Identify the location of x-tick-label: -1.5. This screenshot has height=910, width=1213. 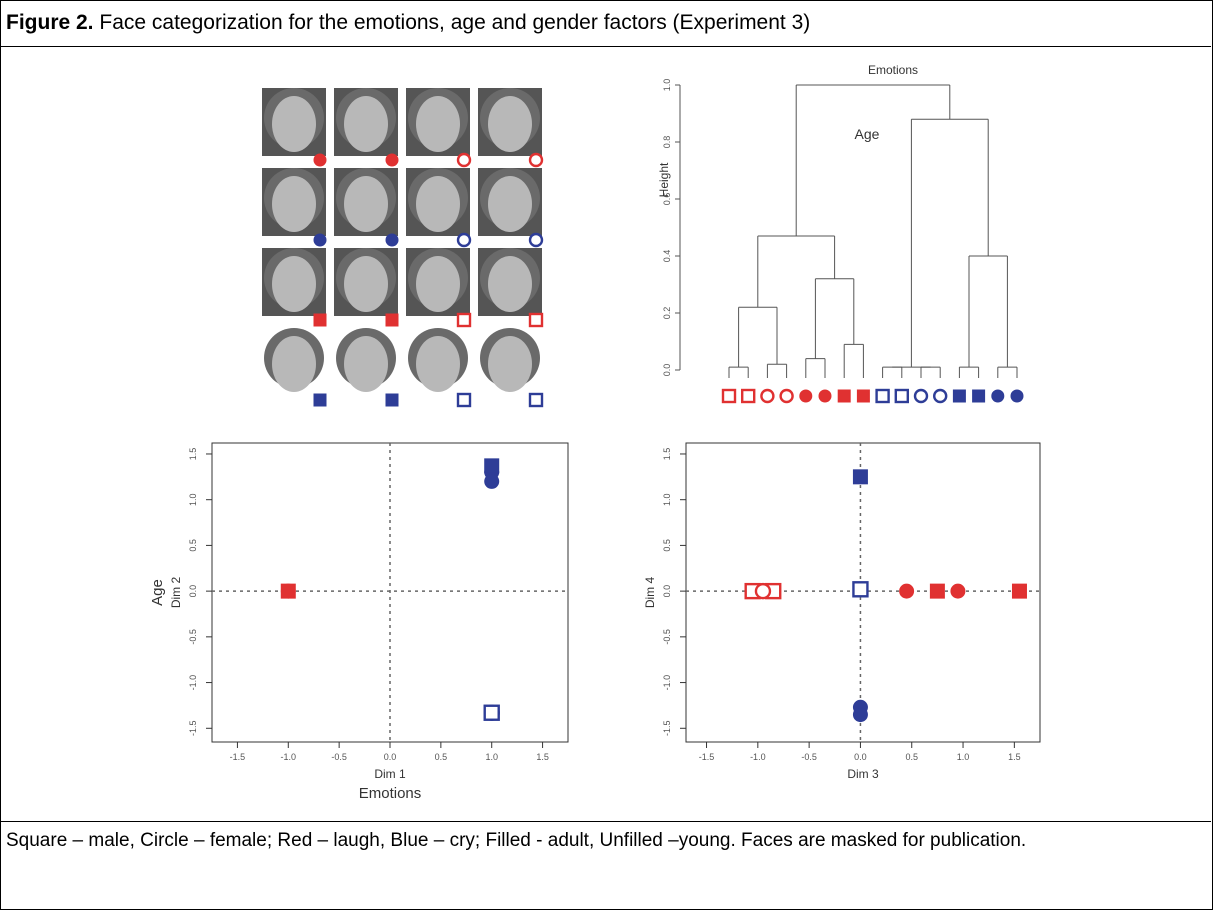
(238, 757).